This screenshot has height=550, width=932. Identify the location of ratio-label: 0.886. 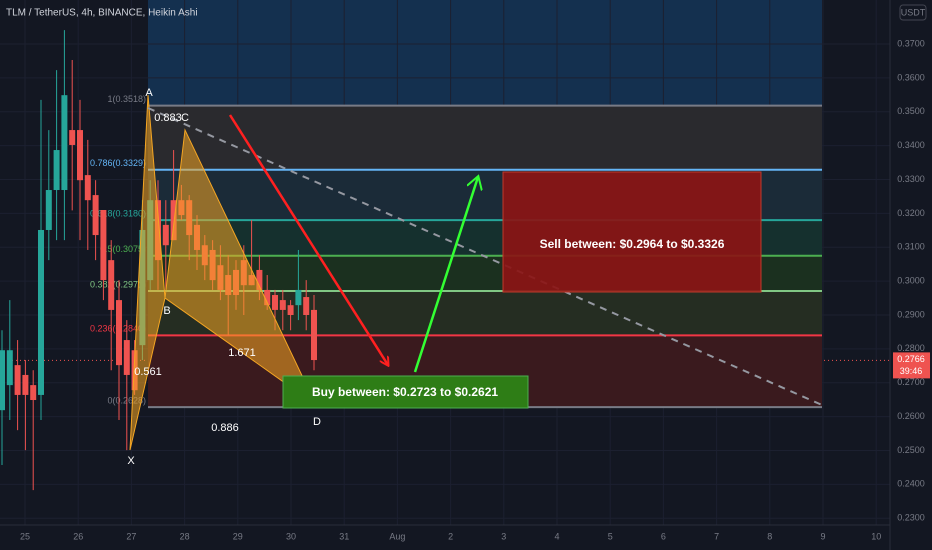
(225, 428).